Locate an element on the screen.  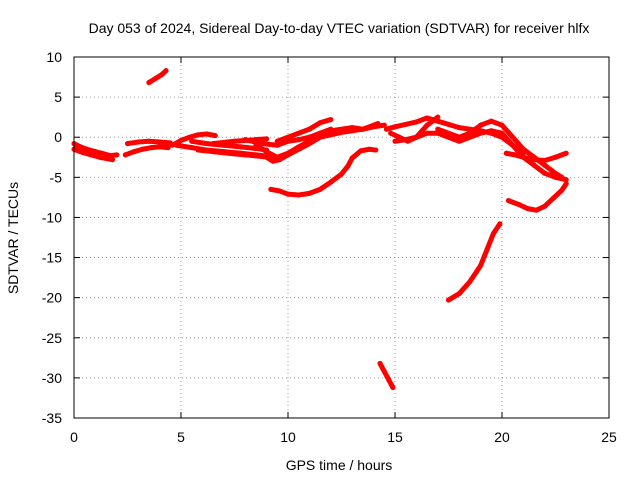
y-tick-label: 5 is located at coordinates (58, 97).